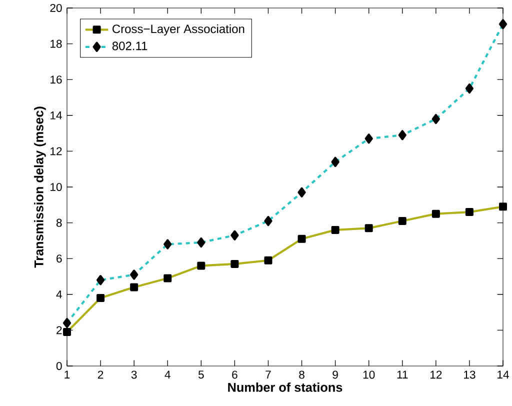 The image size is (512, 406). What do you see at coordinates (134, 374) in the screenshot?
I see `x-tick-label: 3` at bounding box center [134, 374].